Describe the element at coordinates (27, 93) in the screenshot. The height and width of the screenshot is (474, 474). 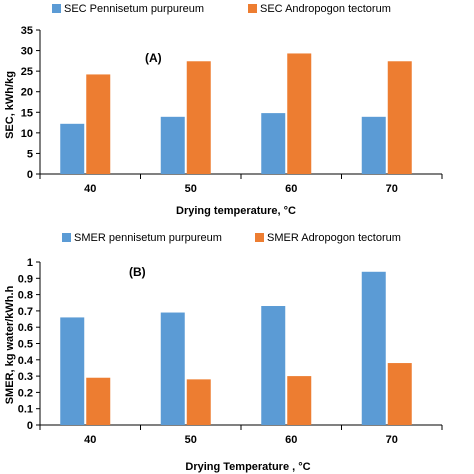
I see `y-tick-label: 20` at that location.